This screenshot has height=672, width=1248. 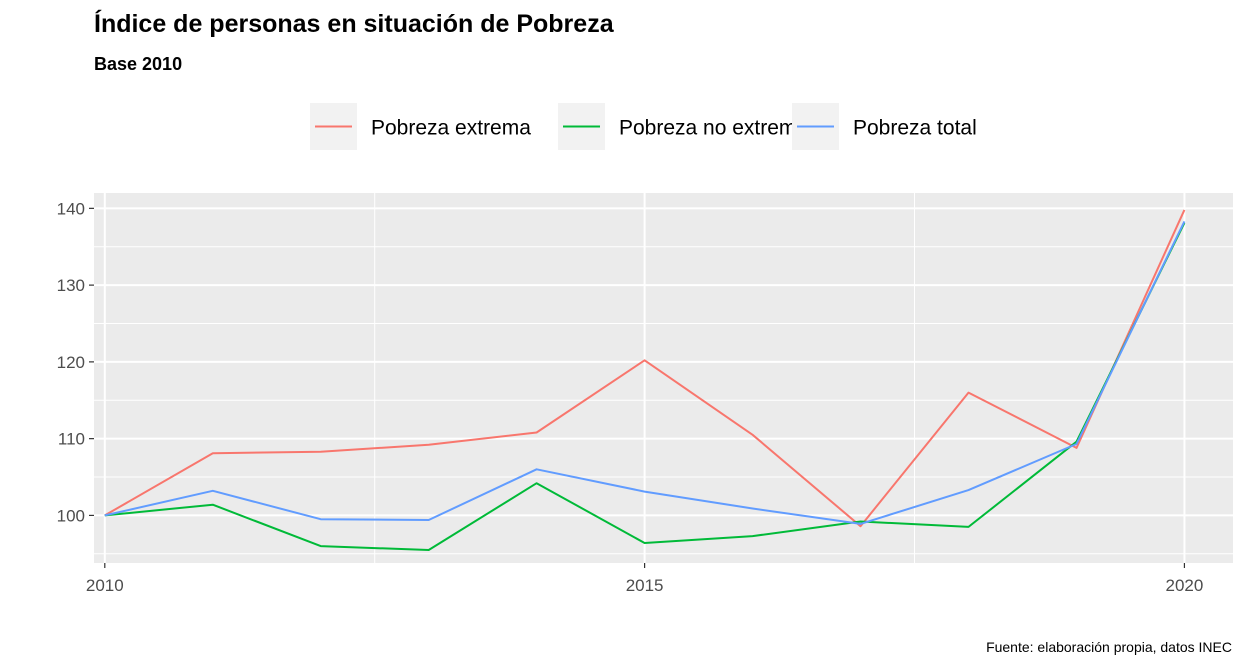 I want to click on y-tick-label: 140, so click(x=71, y=208).